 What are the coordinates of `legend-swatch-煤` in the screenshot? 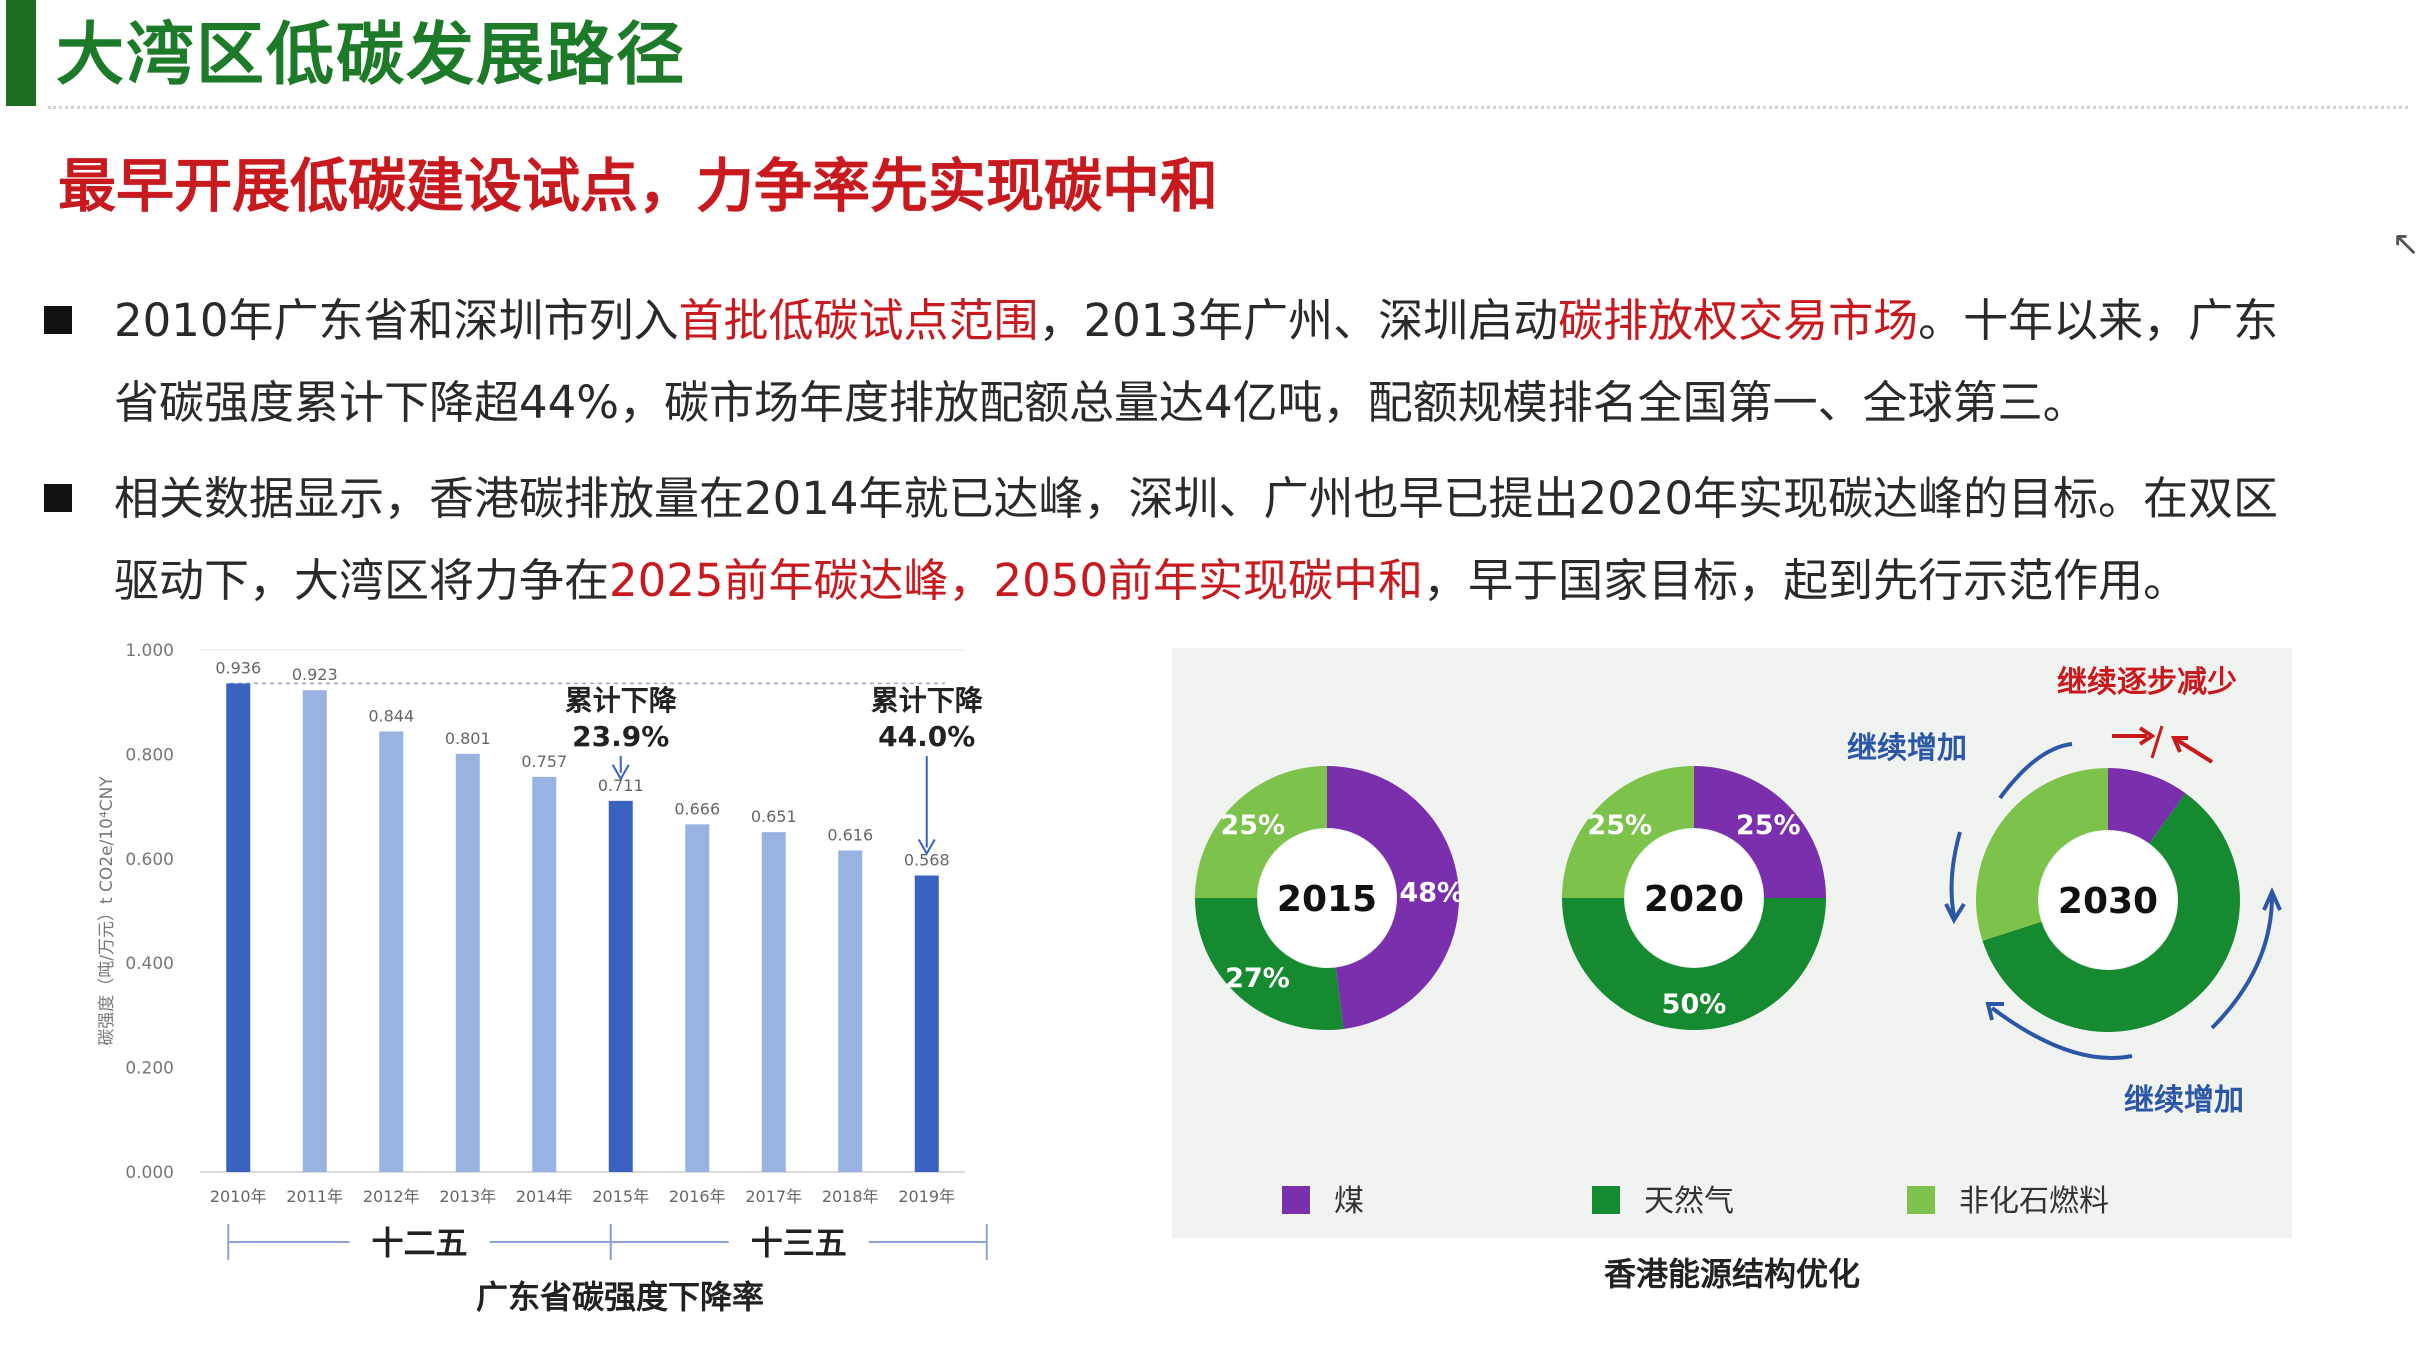 It's located at (1296, 1200).